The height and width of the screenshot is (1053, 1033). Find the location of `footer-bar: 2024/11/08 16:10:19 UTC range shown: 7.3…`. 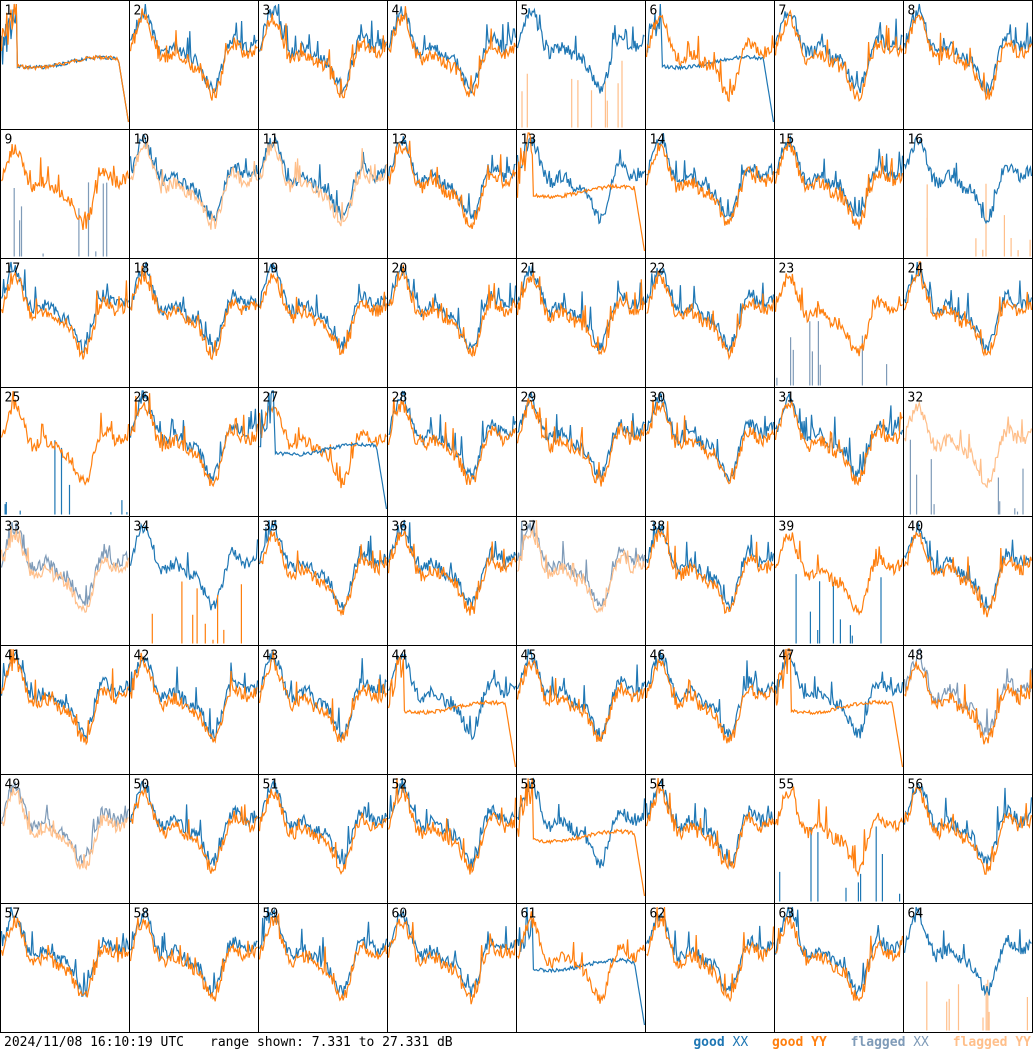

footer-bar: 2024/11/08 16:10:19 UTC range shown: 7.3… is located at coordinates (516, 1043).